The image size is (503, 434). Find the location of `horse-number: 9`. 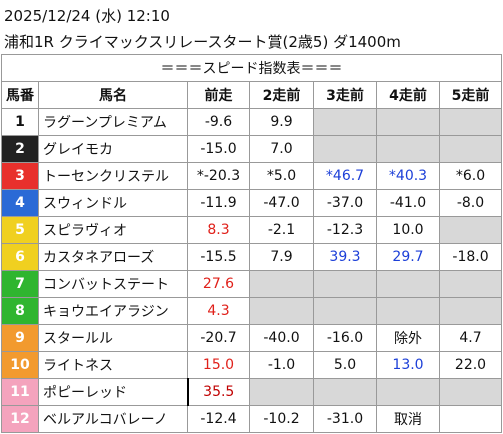

horse-number: 9 is located at coordinates (20, 338).